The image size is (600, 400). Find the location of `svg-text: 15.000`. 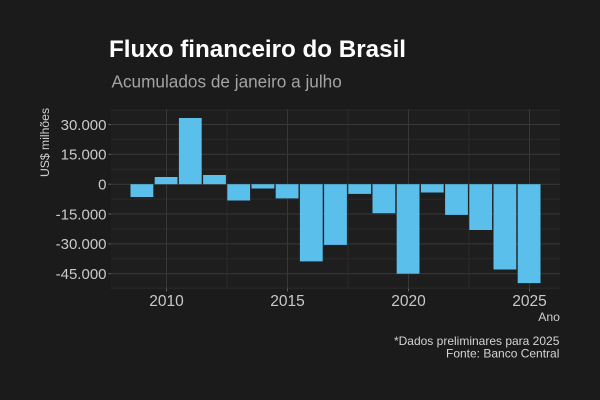

svg-text: 15.000 is located at coordinates (84, 155).